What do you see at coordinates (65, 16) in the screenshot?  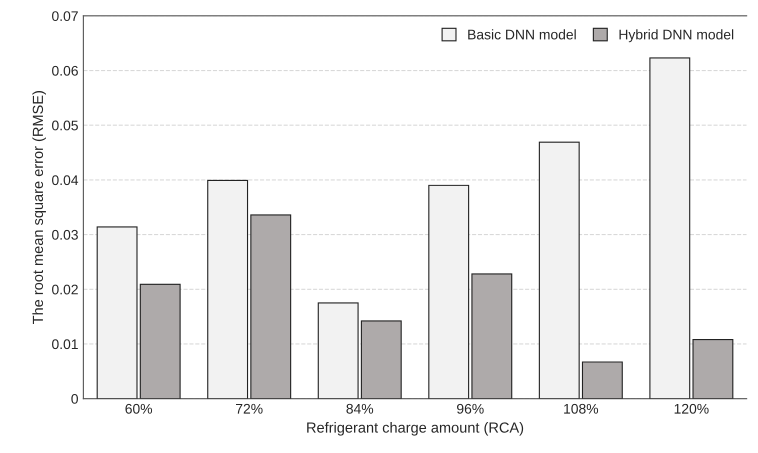 I see `y-tick-label: 0.07` at bounding box center [65, 16].